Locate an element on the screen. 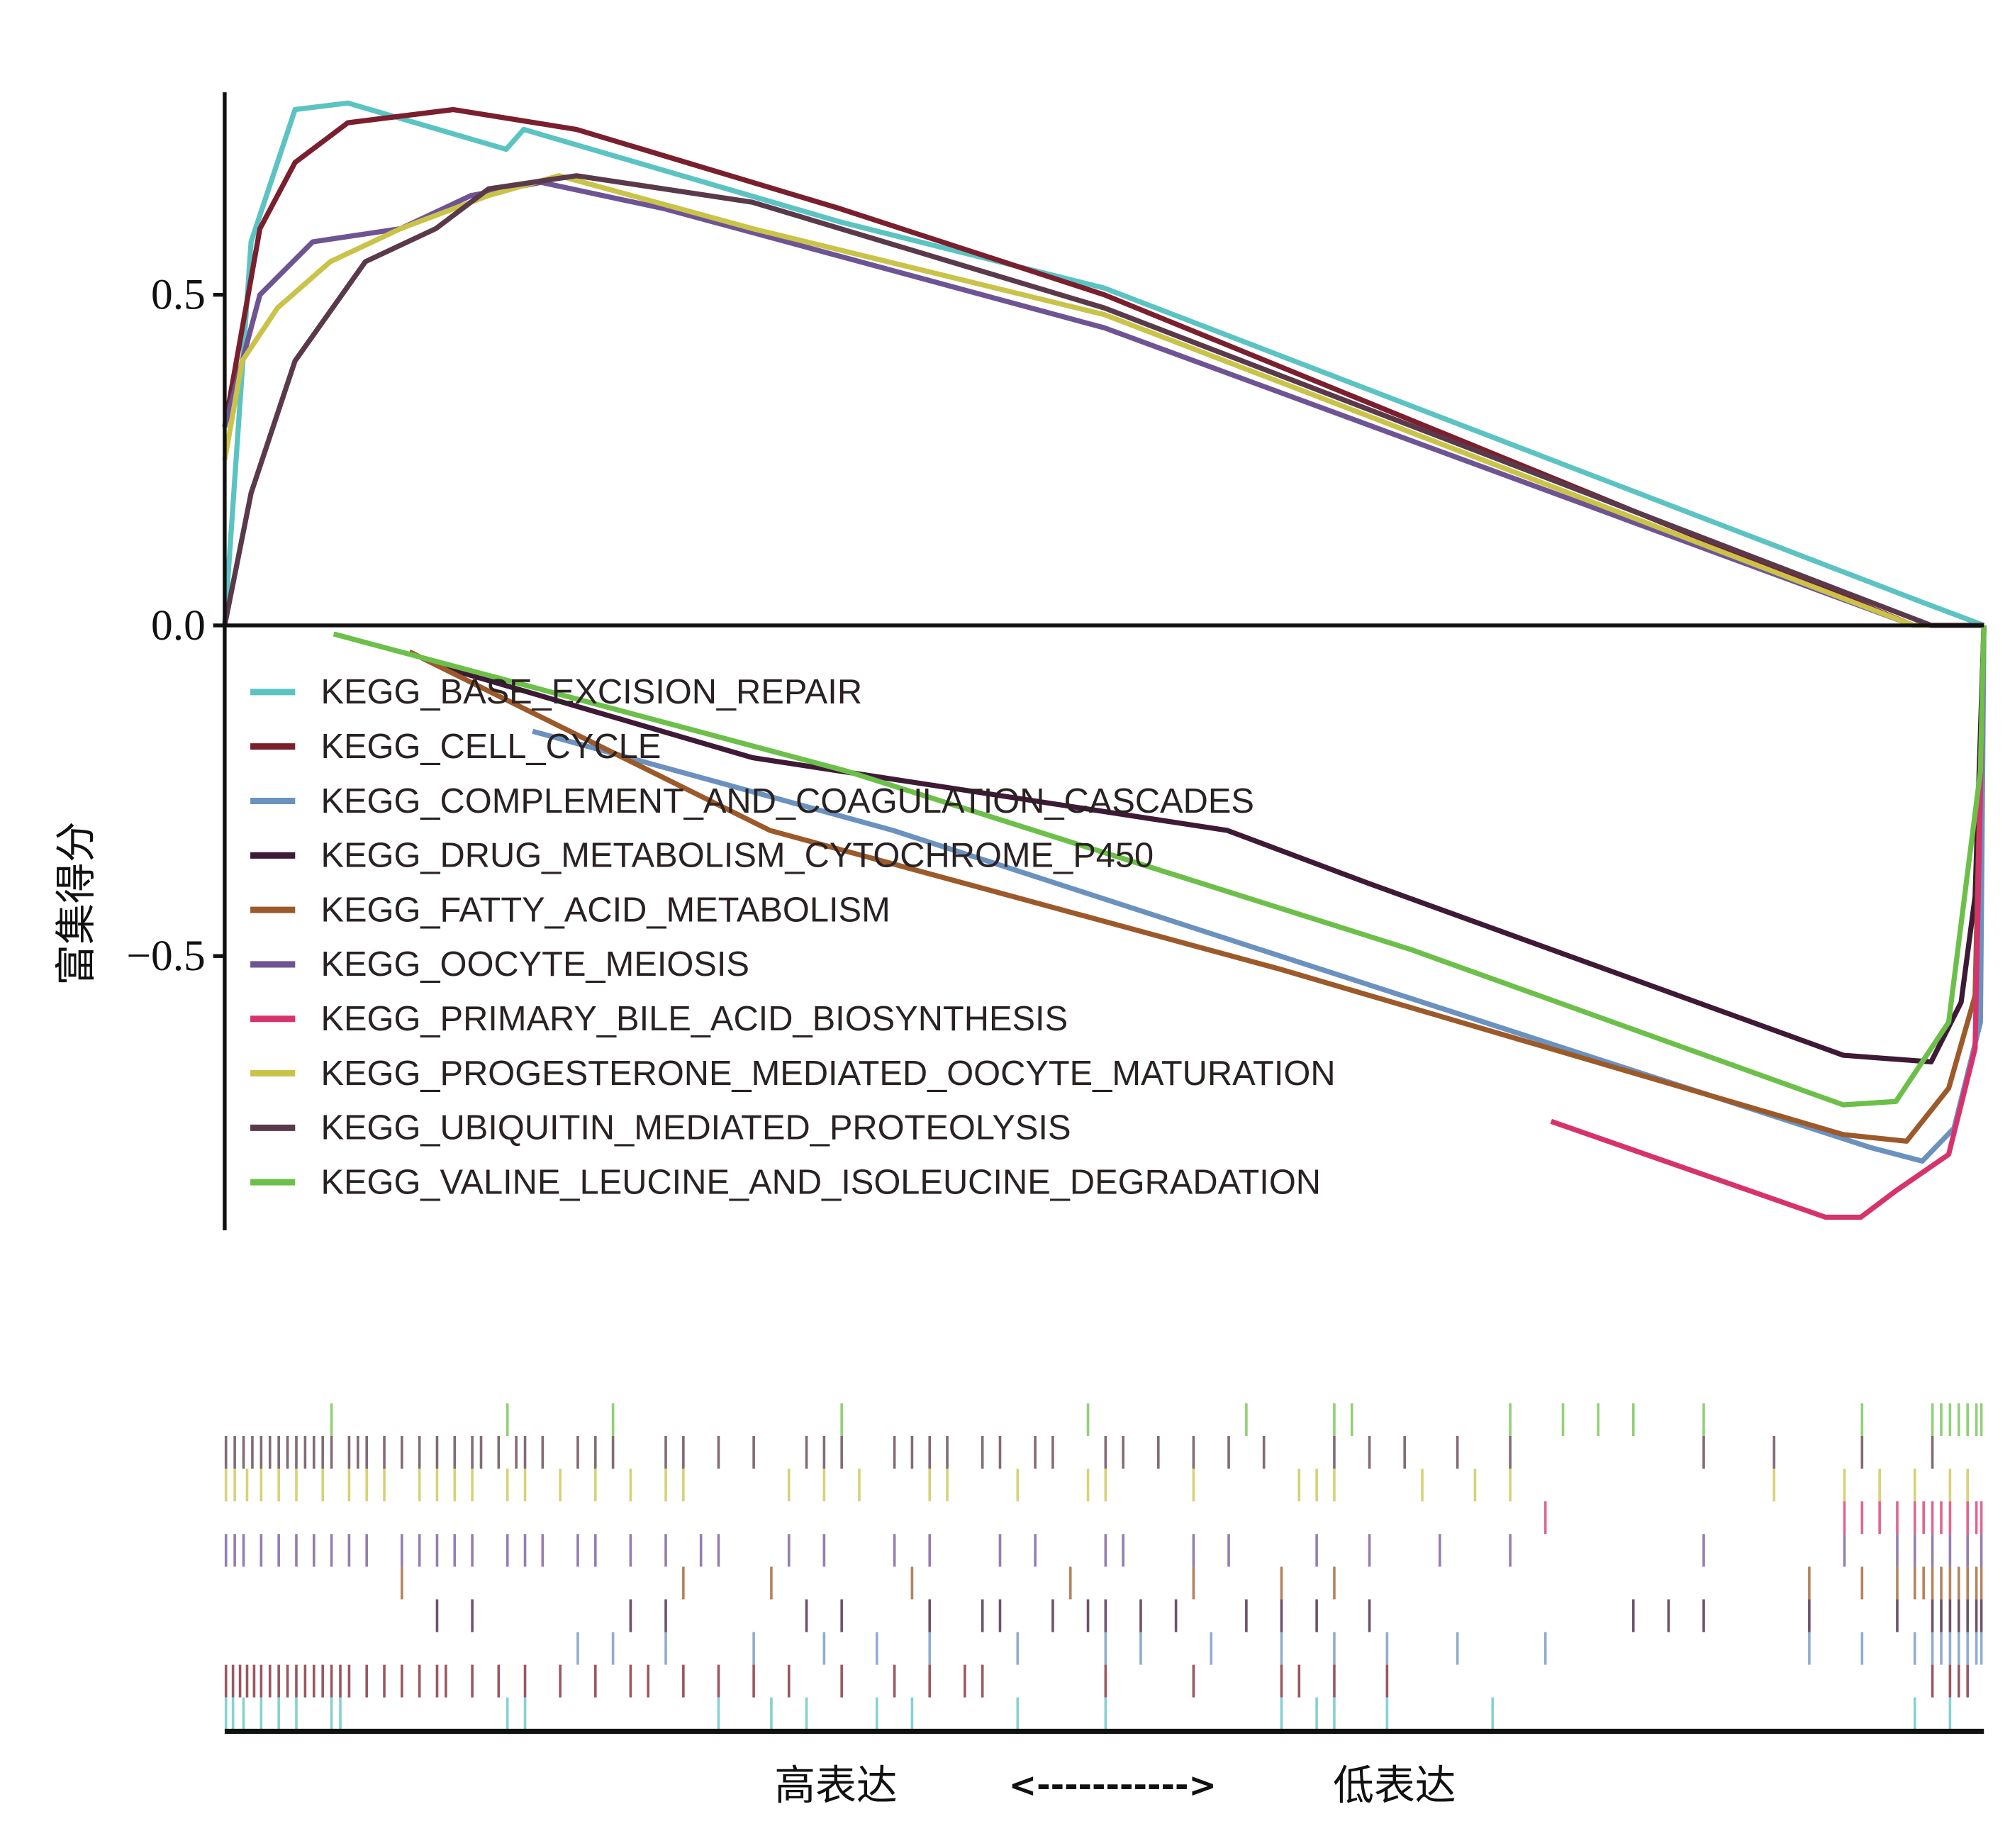 Image resolution: width=2010 pixels, height=1848 pixels. y-axis-label: 富集得分 is located at coordinates (76, 903).